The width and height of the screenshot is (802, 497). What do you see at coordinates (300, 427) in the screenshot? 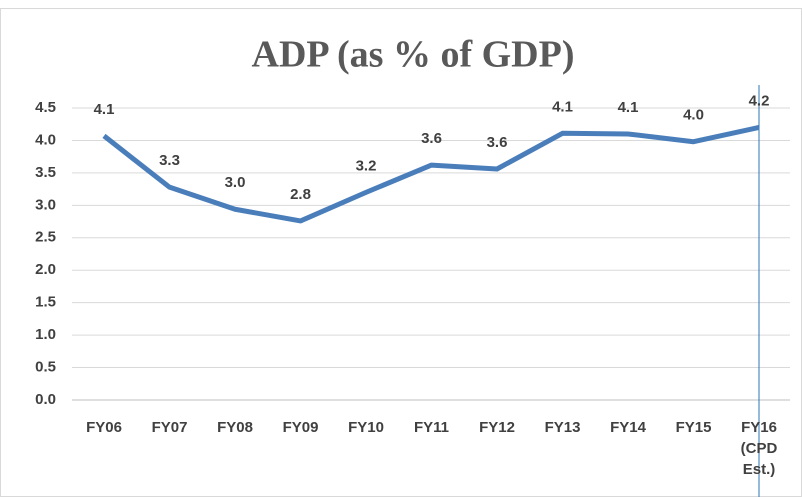
I see `x-tick-label: FY09` at bounding box center [300, 427].